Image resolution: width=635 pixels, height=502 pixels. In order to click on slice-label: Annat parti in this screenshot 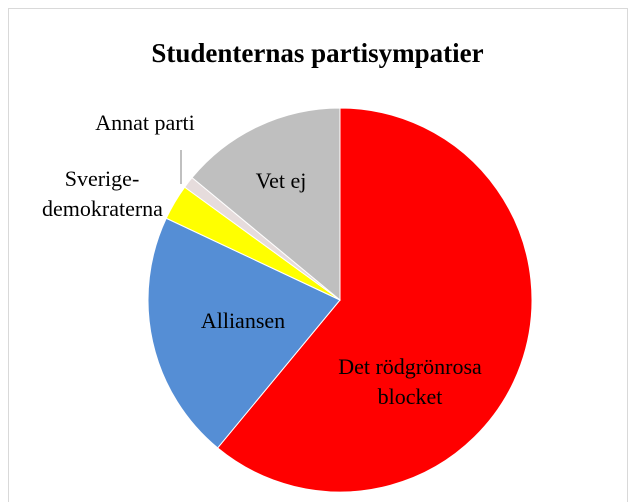, I will do `click(145, 122)`.